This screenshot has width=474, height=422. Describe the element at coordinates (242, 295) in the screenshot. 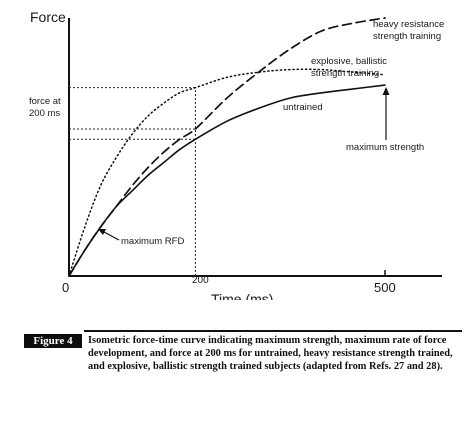

I see `x-axis-title: Time (ms)` at that location.